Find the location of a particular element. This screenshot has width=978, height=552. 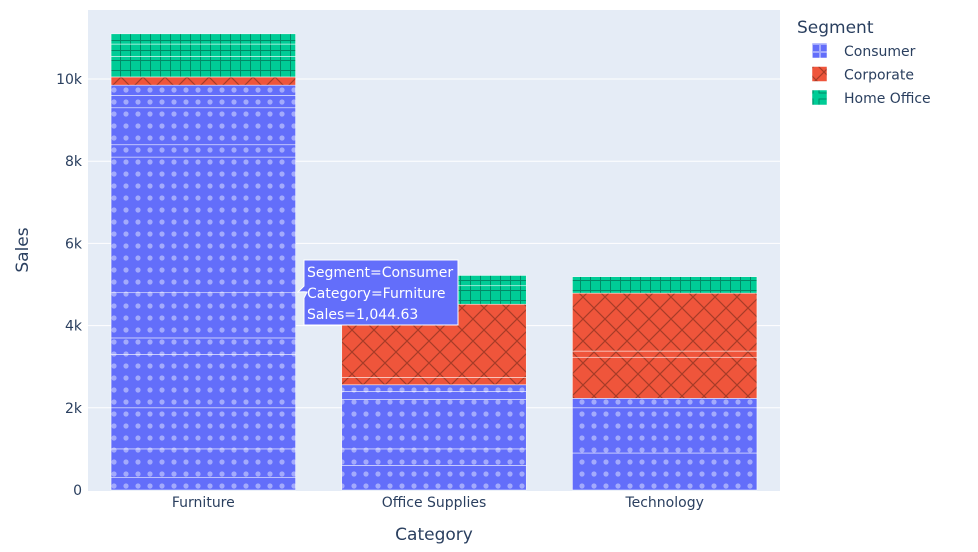

legend-label: Consumer is located at coordinates (880, 52).